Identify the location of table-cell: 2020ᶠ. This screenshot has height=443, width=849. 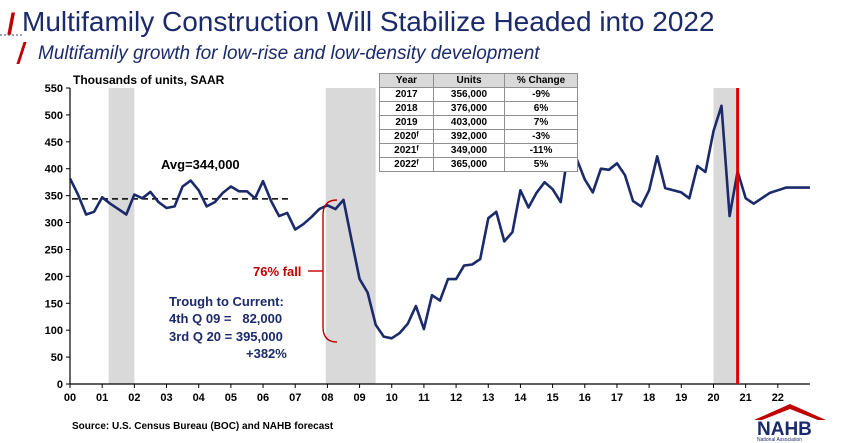
(406, 136).